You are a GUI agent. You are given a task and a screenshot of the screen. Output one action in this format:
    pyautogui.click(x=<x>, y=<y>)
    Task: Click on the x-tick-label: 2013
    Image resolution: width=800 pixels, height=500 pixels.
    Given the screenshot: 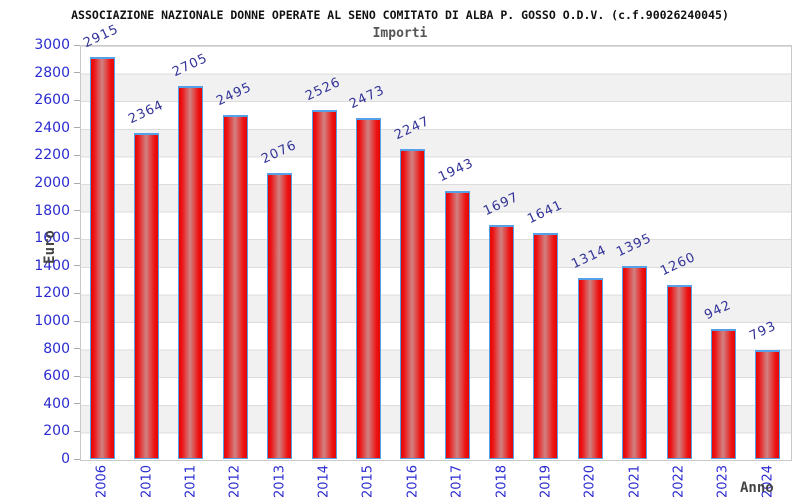 What is the action you would take?
    pyautogui.click(x=280, y=481)
    